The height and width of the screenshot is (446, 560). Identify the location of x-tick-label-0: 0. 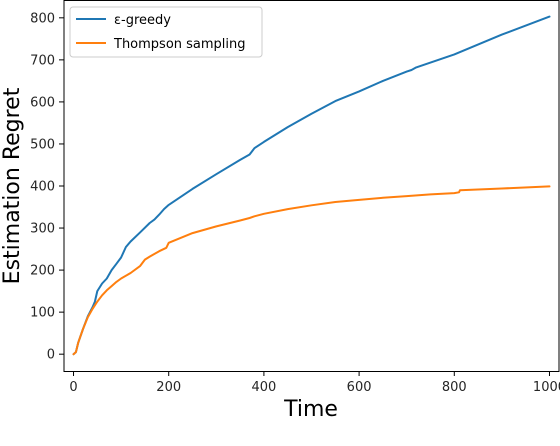
(73, 387).